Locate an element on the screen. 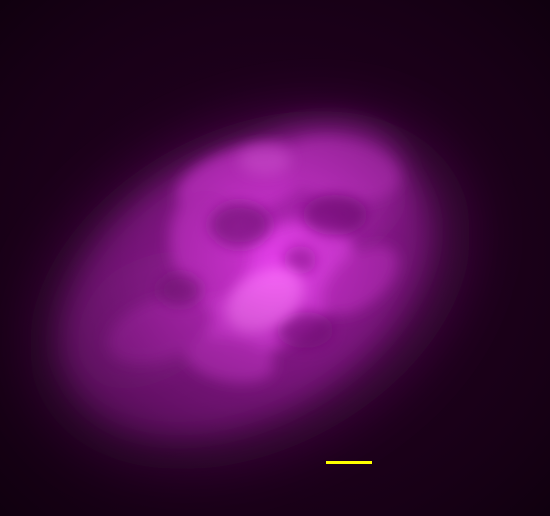 This screenshot has width=550, height=516. scale-bar is located at coordinates (349, 462).